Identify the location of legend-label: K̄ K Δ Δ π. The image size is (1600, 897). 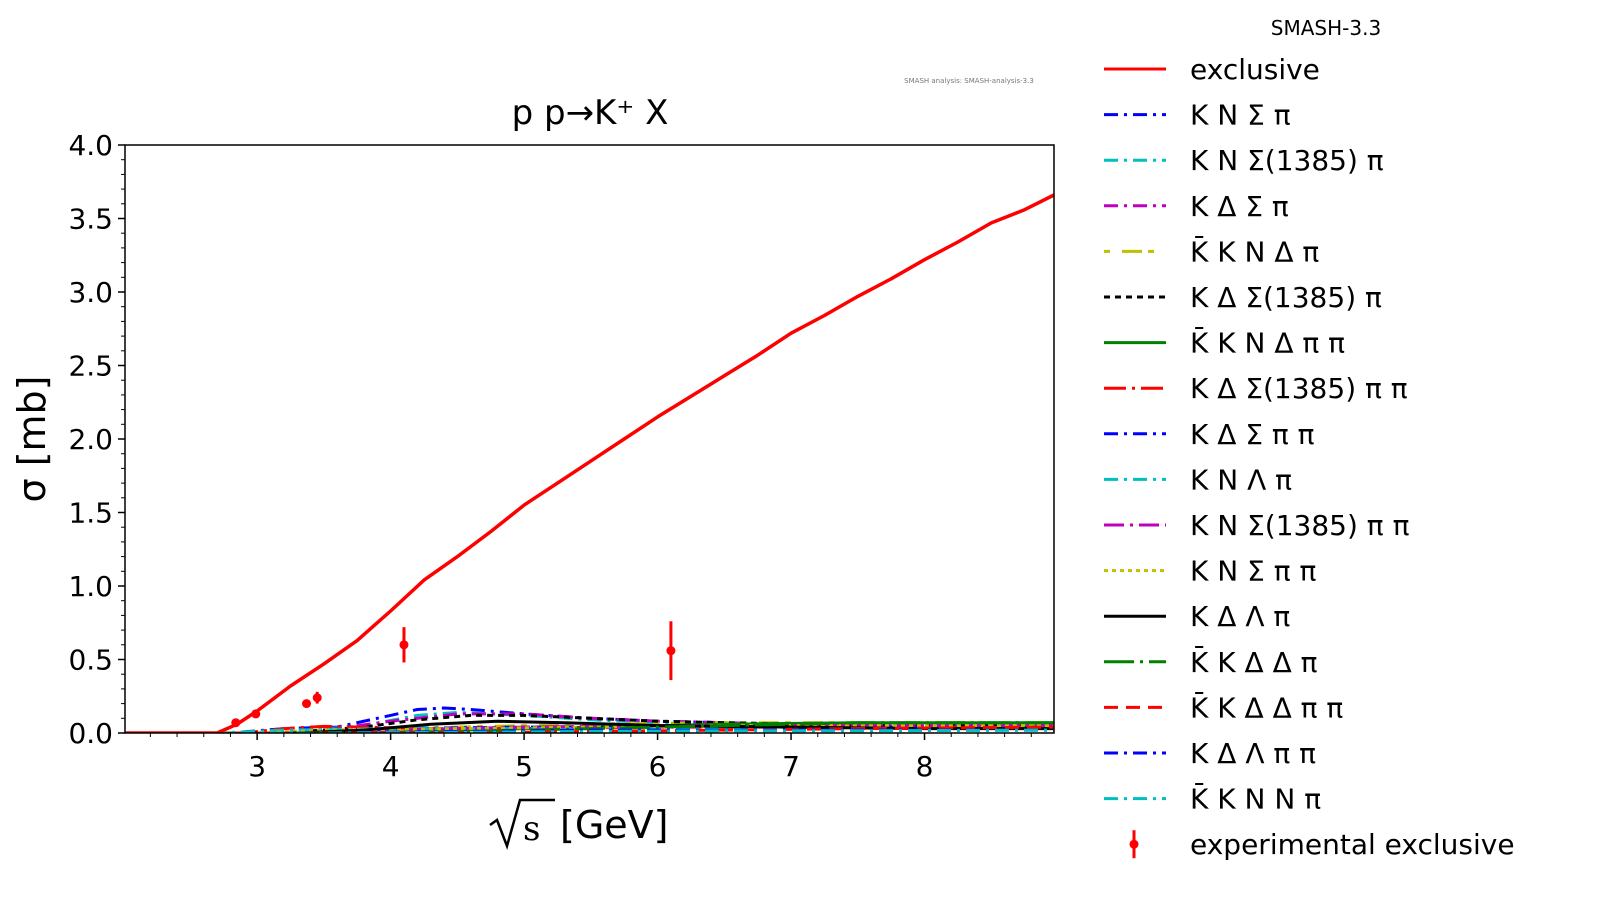
(1254, 662).